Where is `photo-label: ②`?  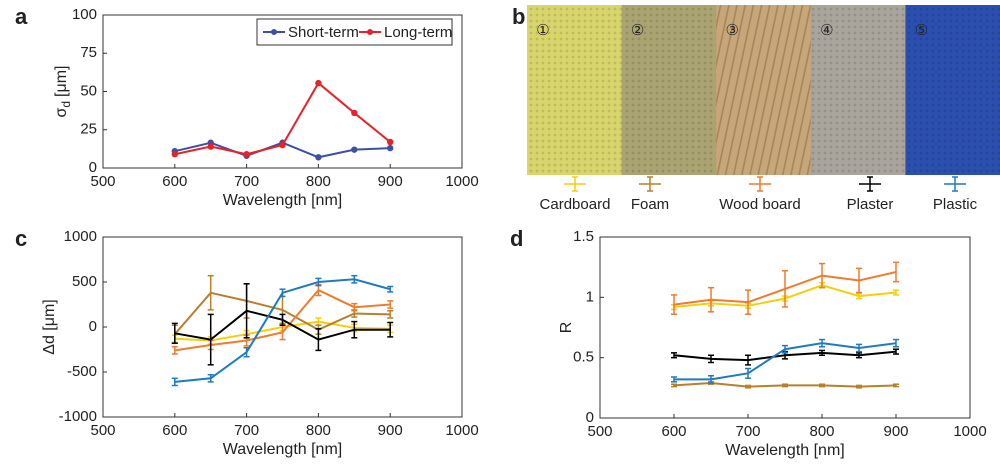 photo-label: ② is located at coordinates (637, 30).